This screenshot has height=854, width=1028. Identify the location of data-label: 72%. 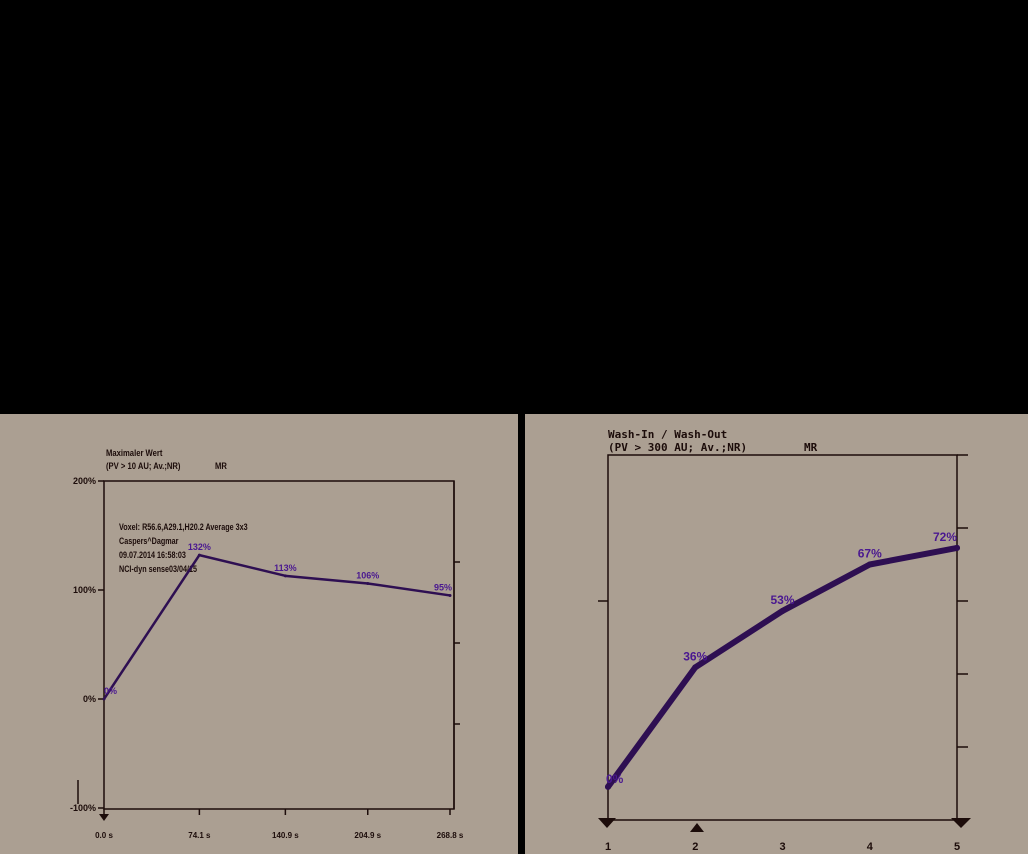
(945, 537).